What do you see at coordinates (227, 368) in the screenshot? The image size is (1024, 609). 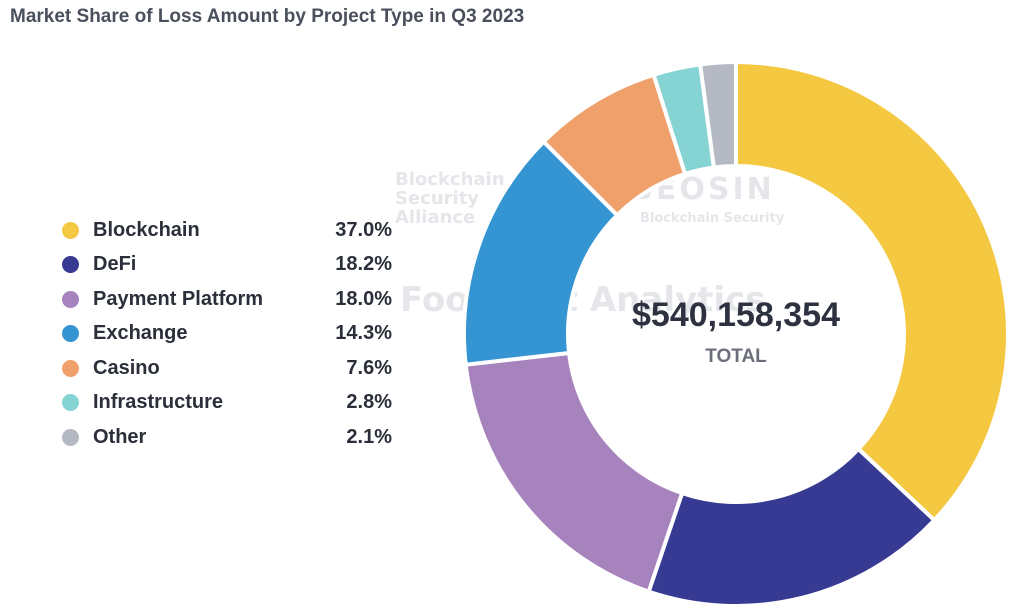 I see `legend-item: Casino 7.6%` at bounding box center [227, 368].